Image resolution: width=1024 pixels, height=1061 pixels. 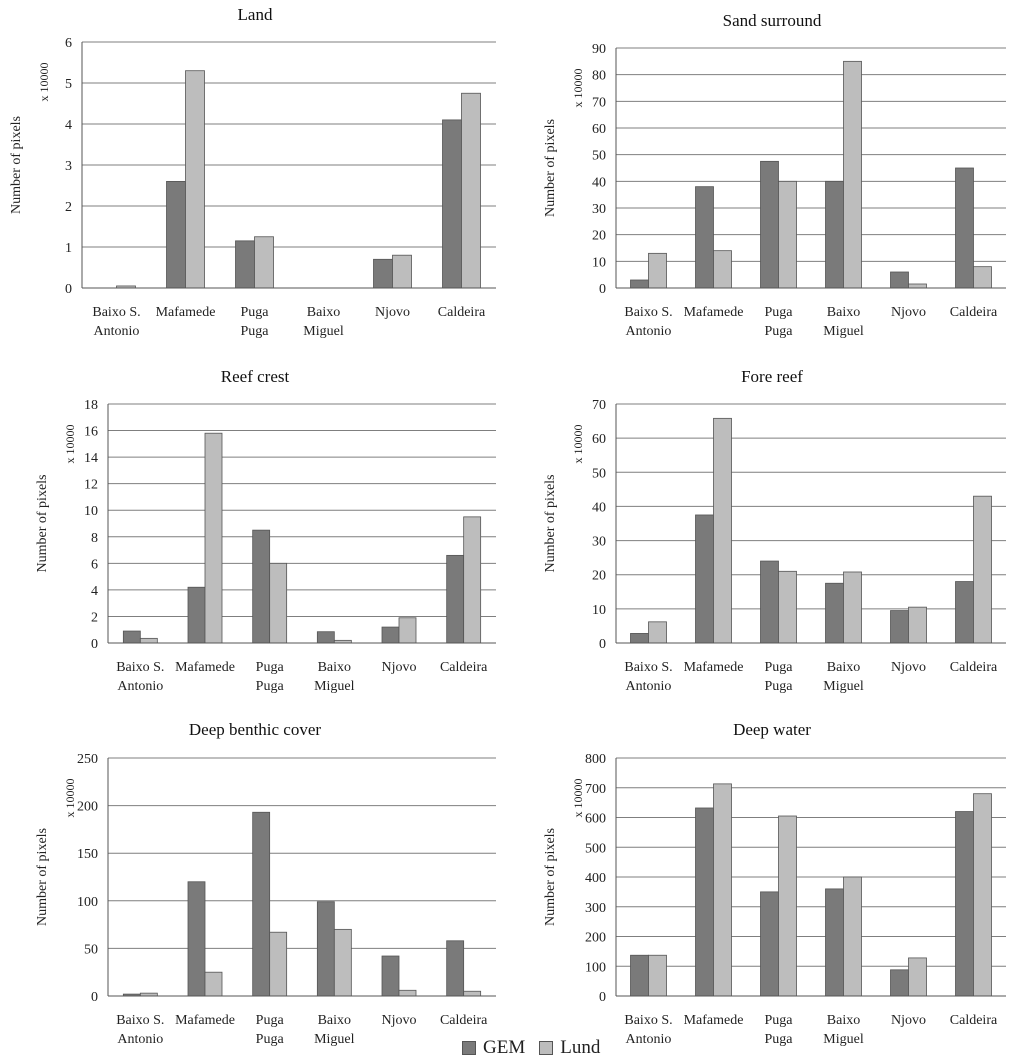 I want to click on fore-reef-bar-lund-mafamede, so click(x=722, y=530).